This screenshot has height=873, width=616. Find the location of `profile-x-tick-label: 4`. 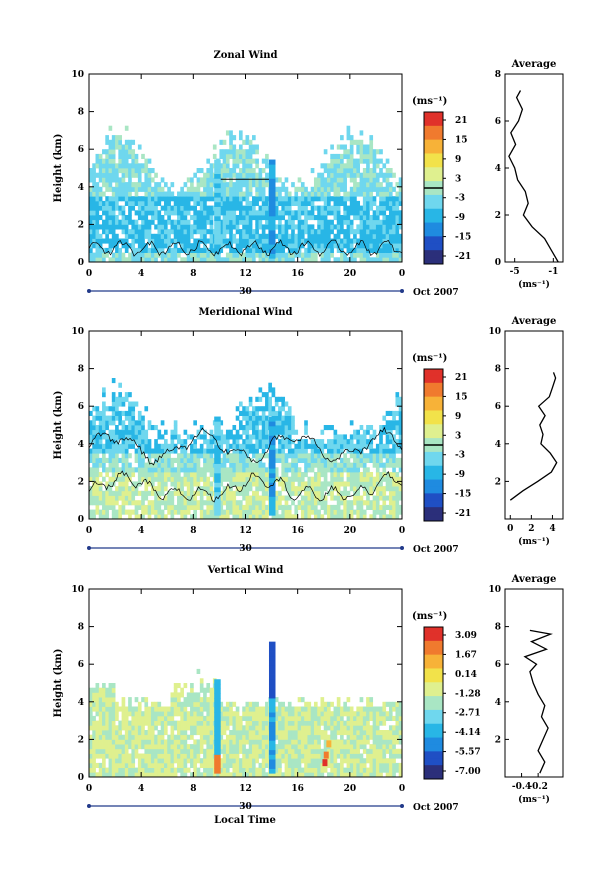

profile-x-tick-label: 4 is located at coordinates (552, 529).